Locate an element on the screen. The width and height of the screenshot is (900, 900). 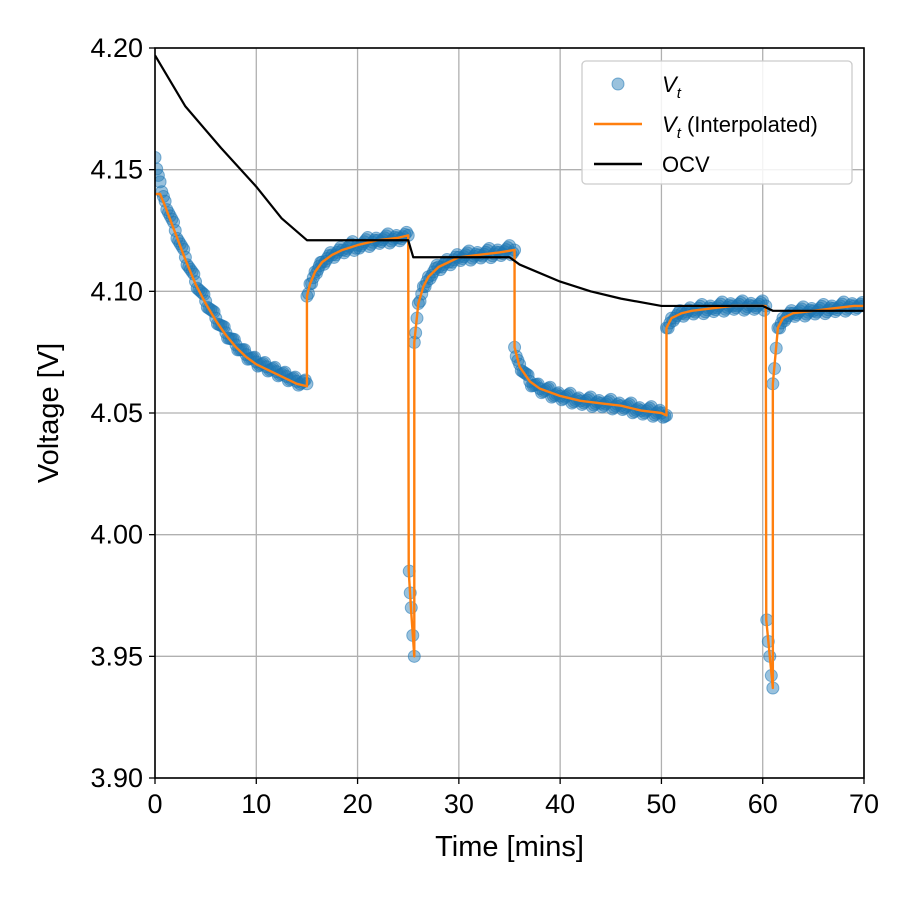
y-tick-label: 4.00 is located at coordinates (116, 535).